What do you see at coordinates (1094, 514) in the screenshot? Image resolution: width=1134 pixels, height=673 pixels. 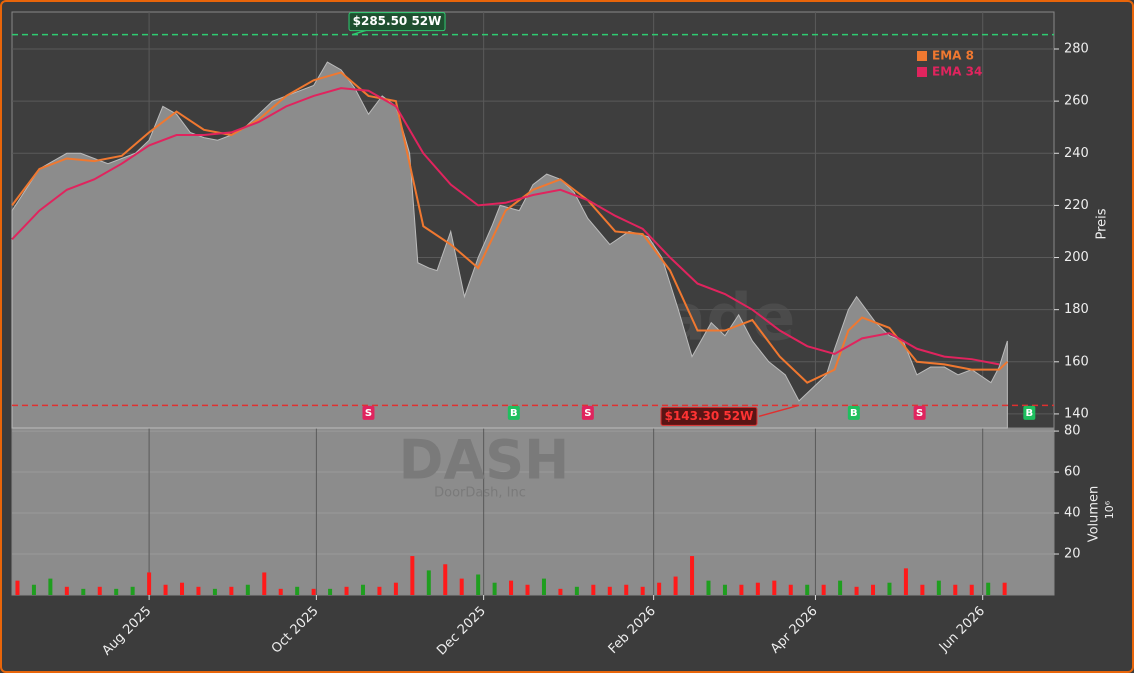 I see `volume-axis-label: Volumen` at bounding box center [1094, 514].